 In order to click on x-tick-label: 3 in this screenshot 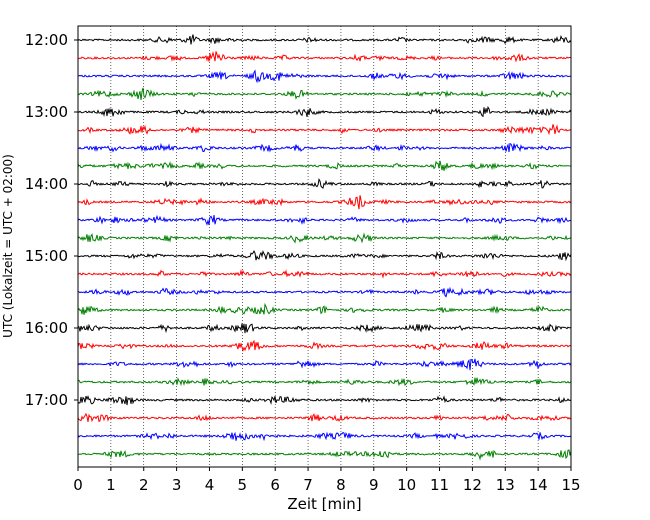, I will do `click(177, 485)`.